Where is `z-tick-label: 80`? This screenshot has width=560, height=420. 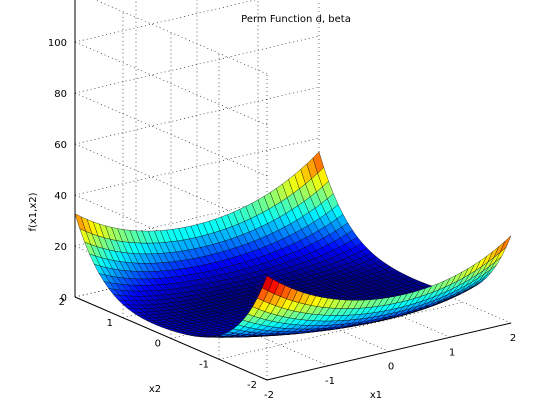 z-tick-label: 80 is located at coordinates (60, 94).